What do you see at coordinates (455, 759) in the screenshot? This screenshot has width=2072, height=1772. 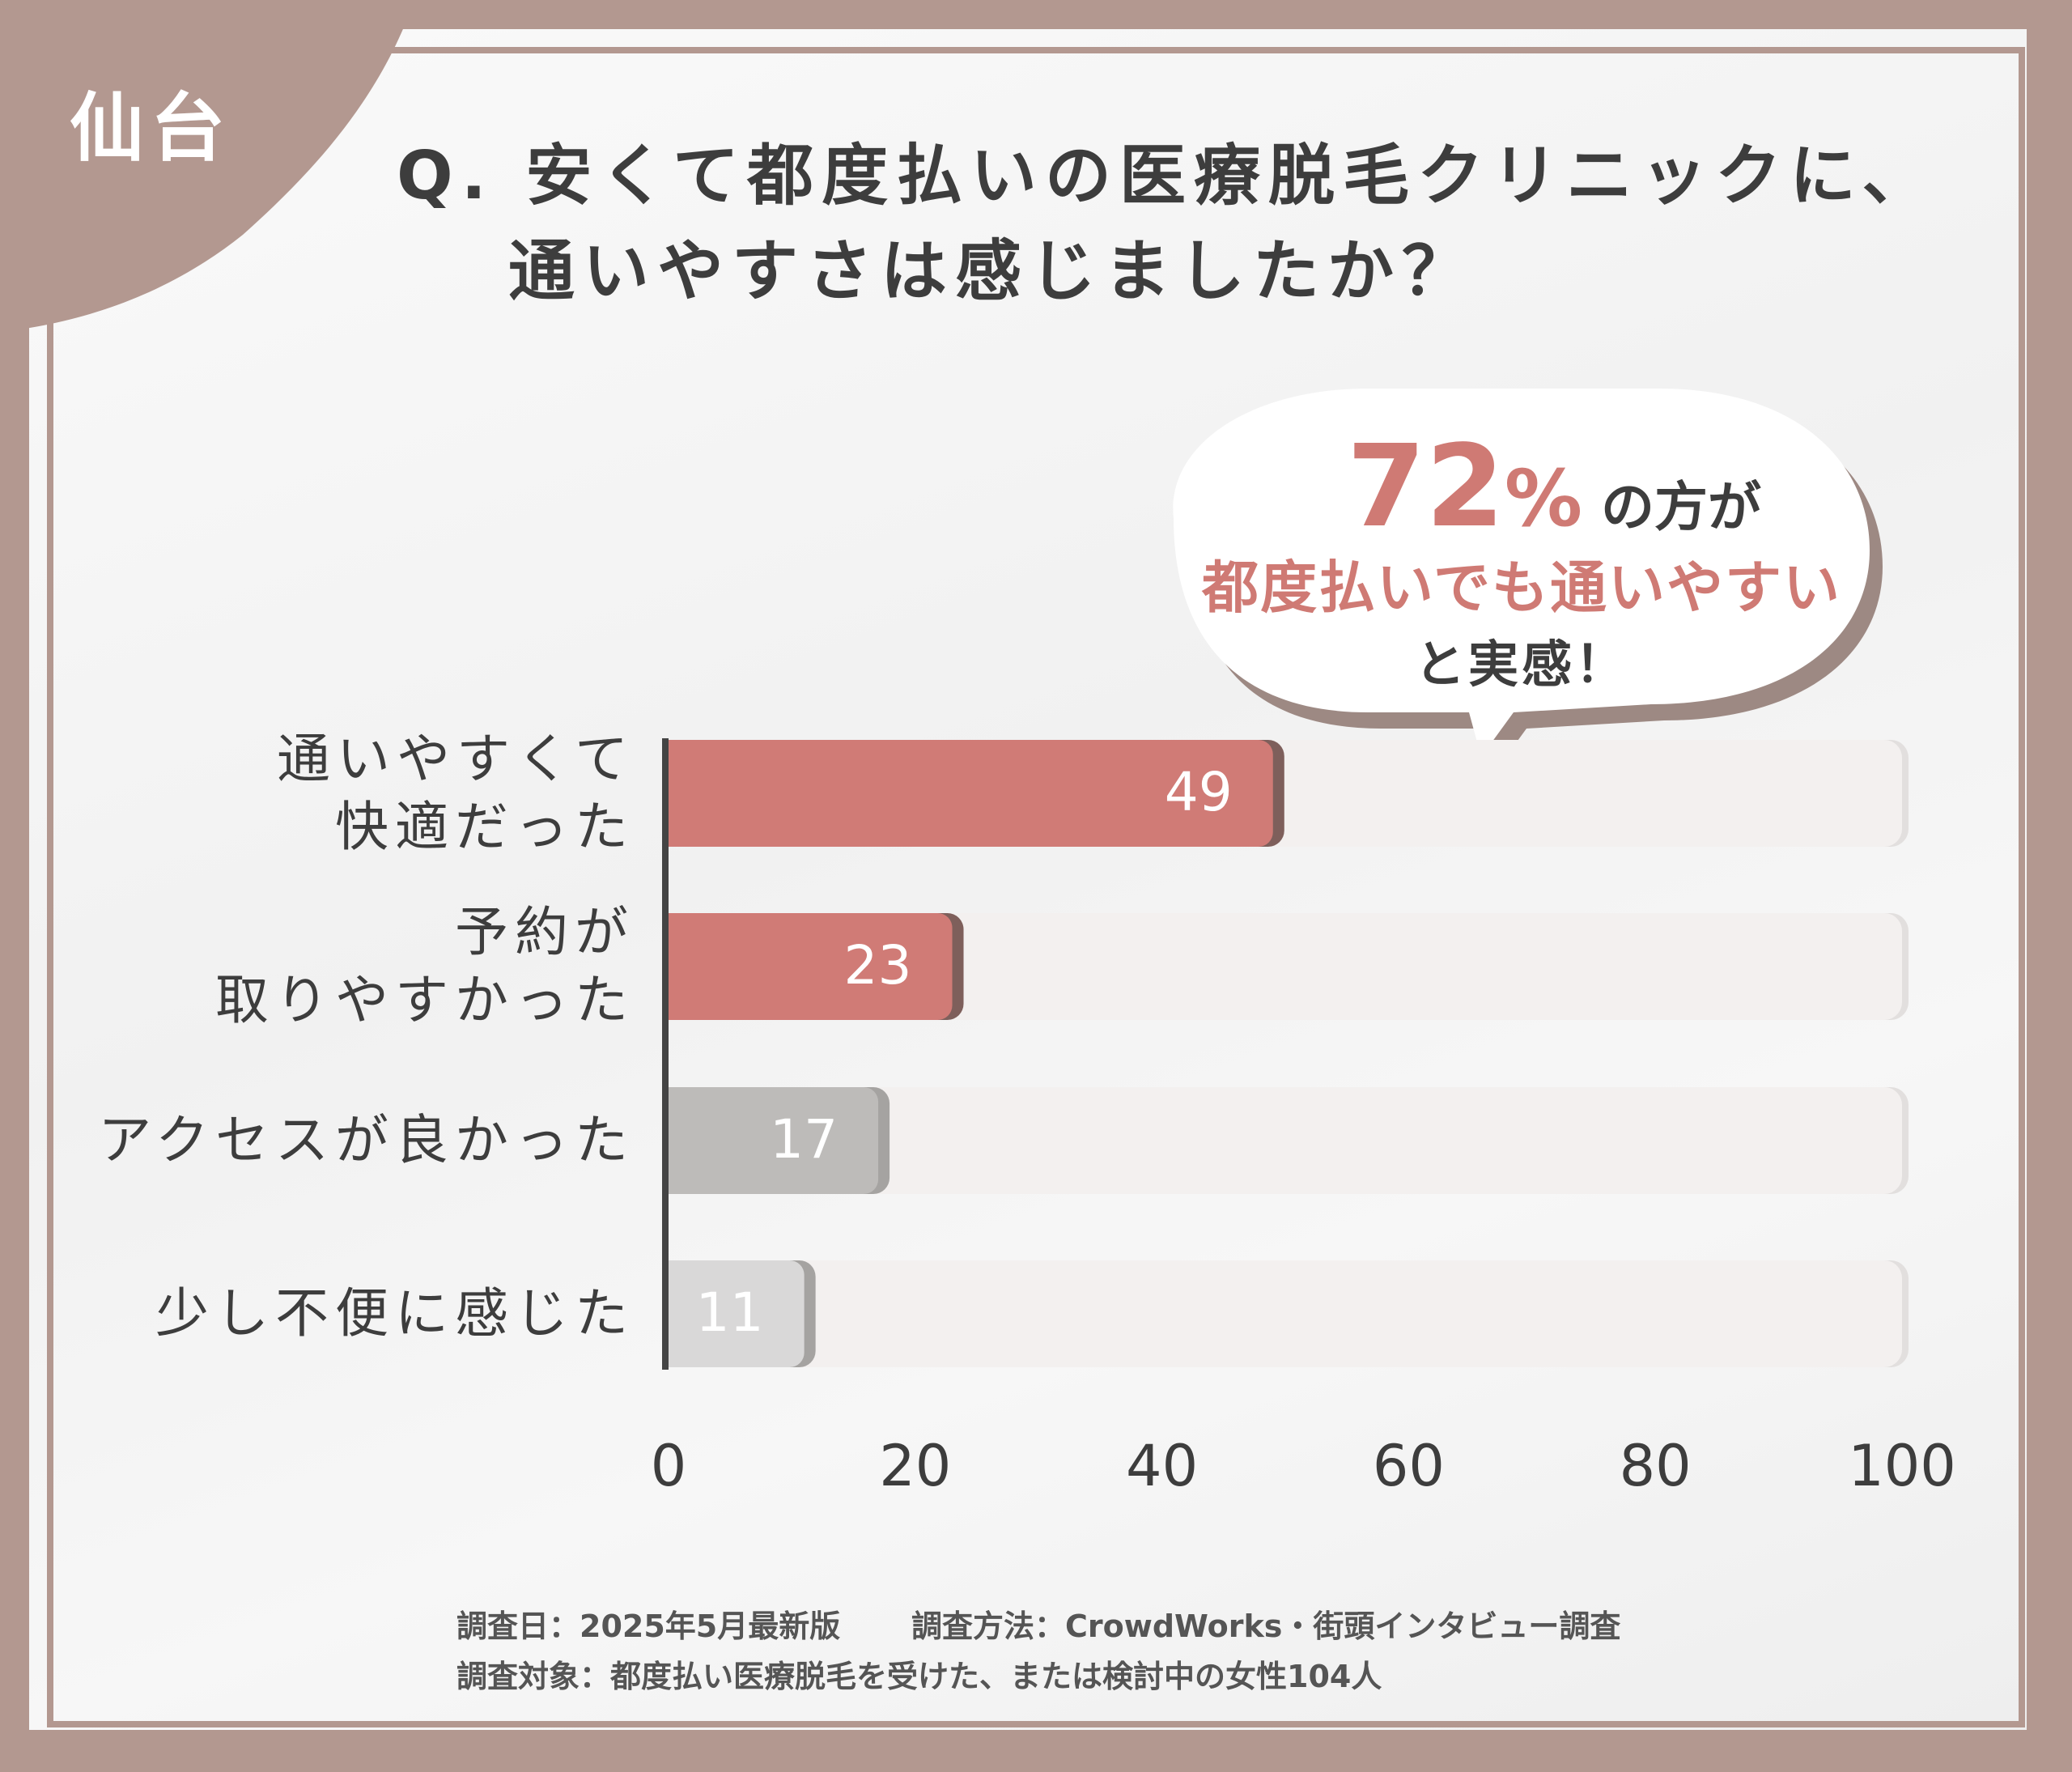 I see `category-label-line: 通いやすくて` at bounding box center [455, 759].